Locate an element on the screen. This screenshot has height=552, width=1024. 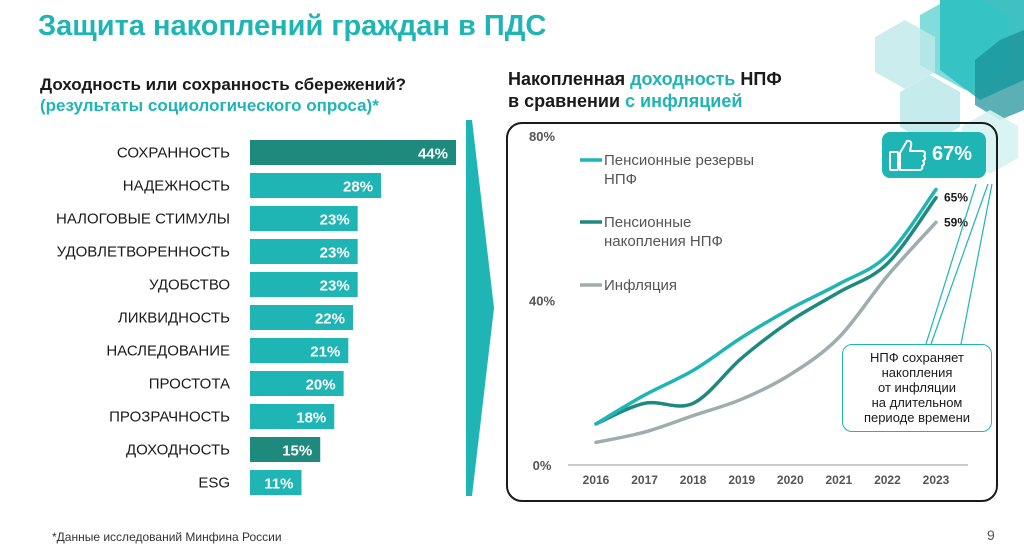
callout-line: накопления is located at coordinates (917, 372).